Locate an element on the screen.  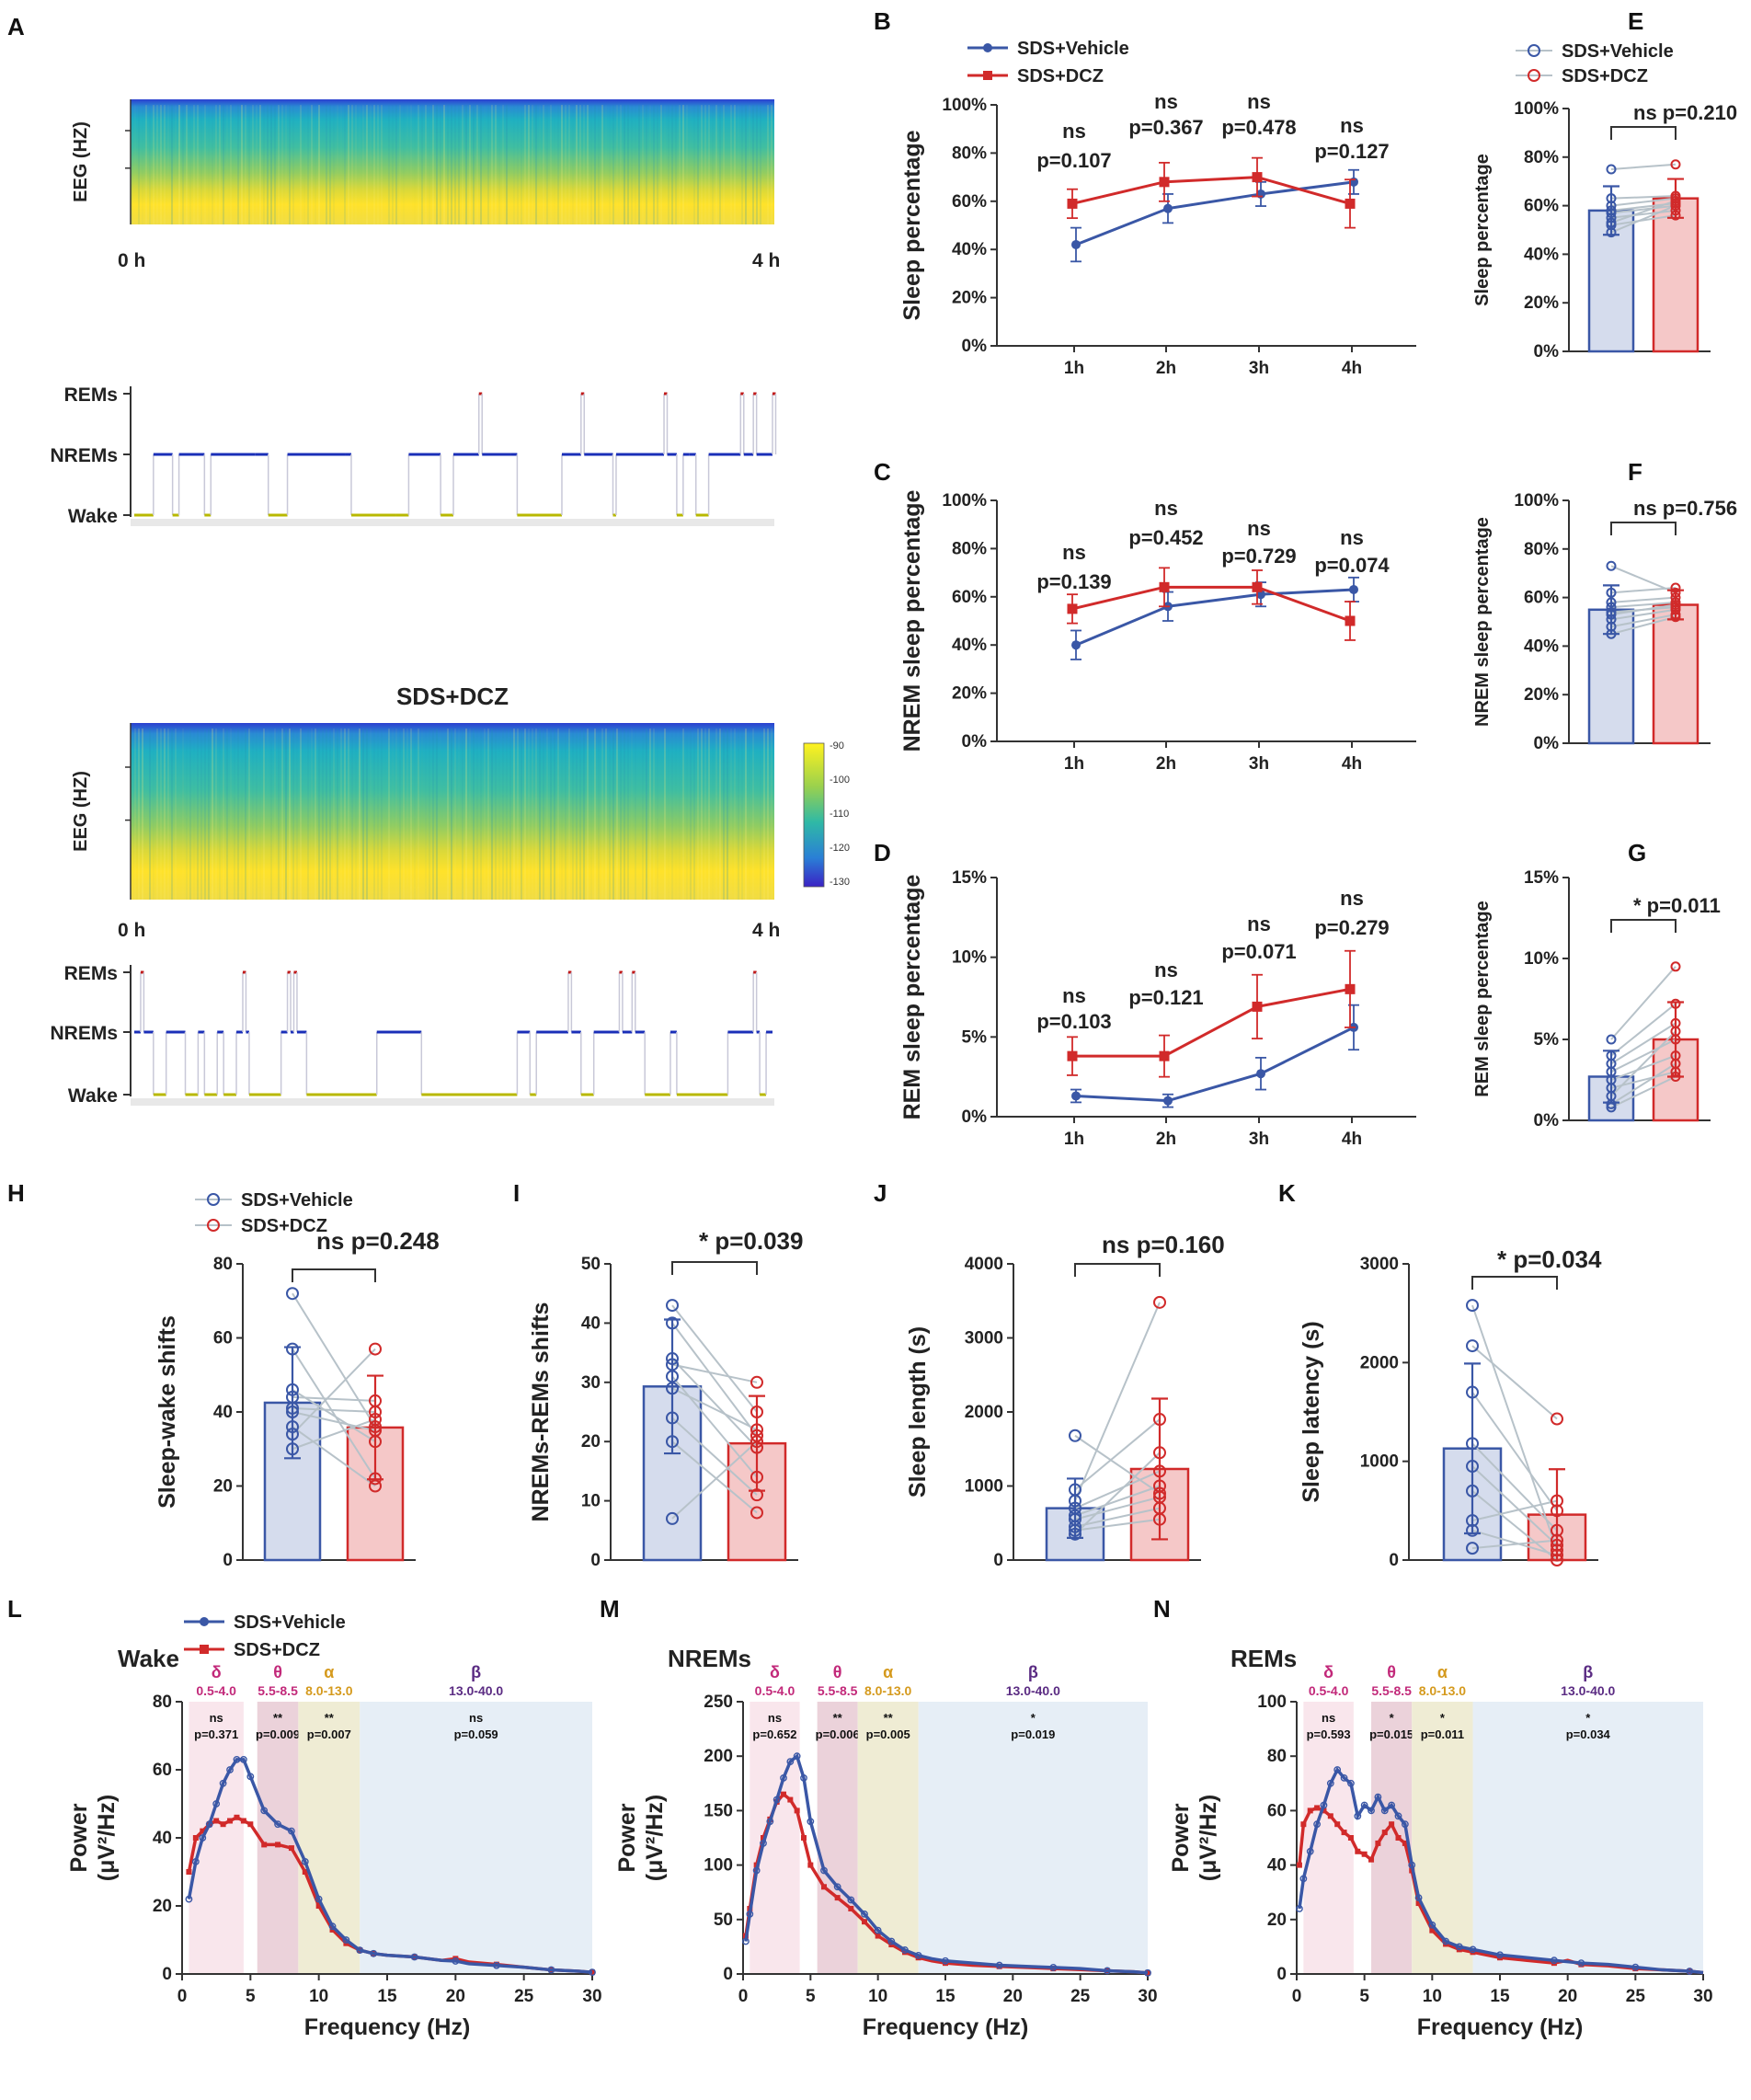
band-range-label: 13.0-40.0 is located at coordinates (1588, 1690).